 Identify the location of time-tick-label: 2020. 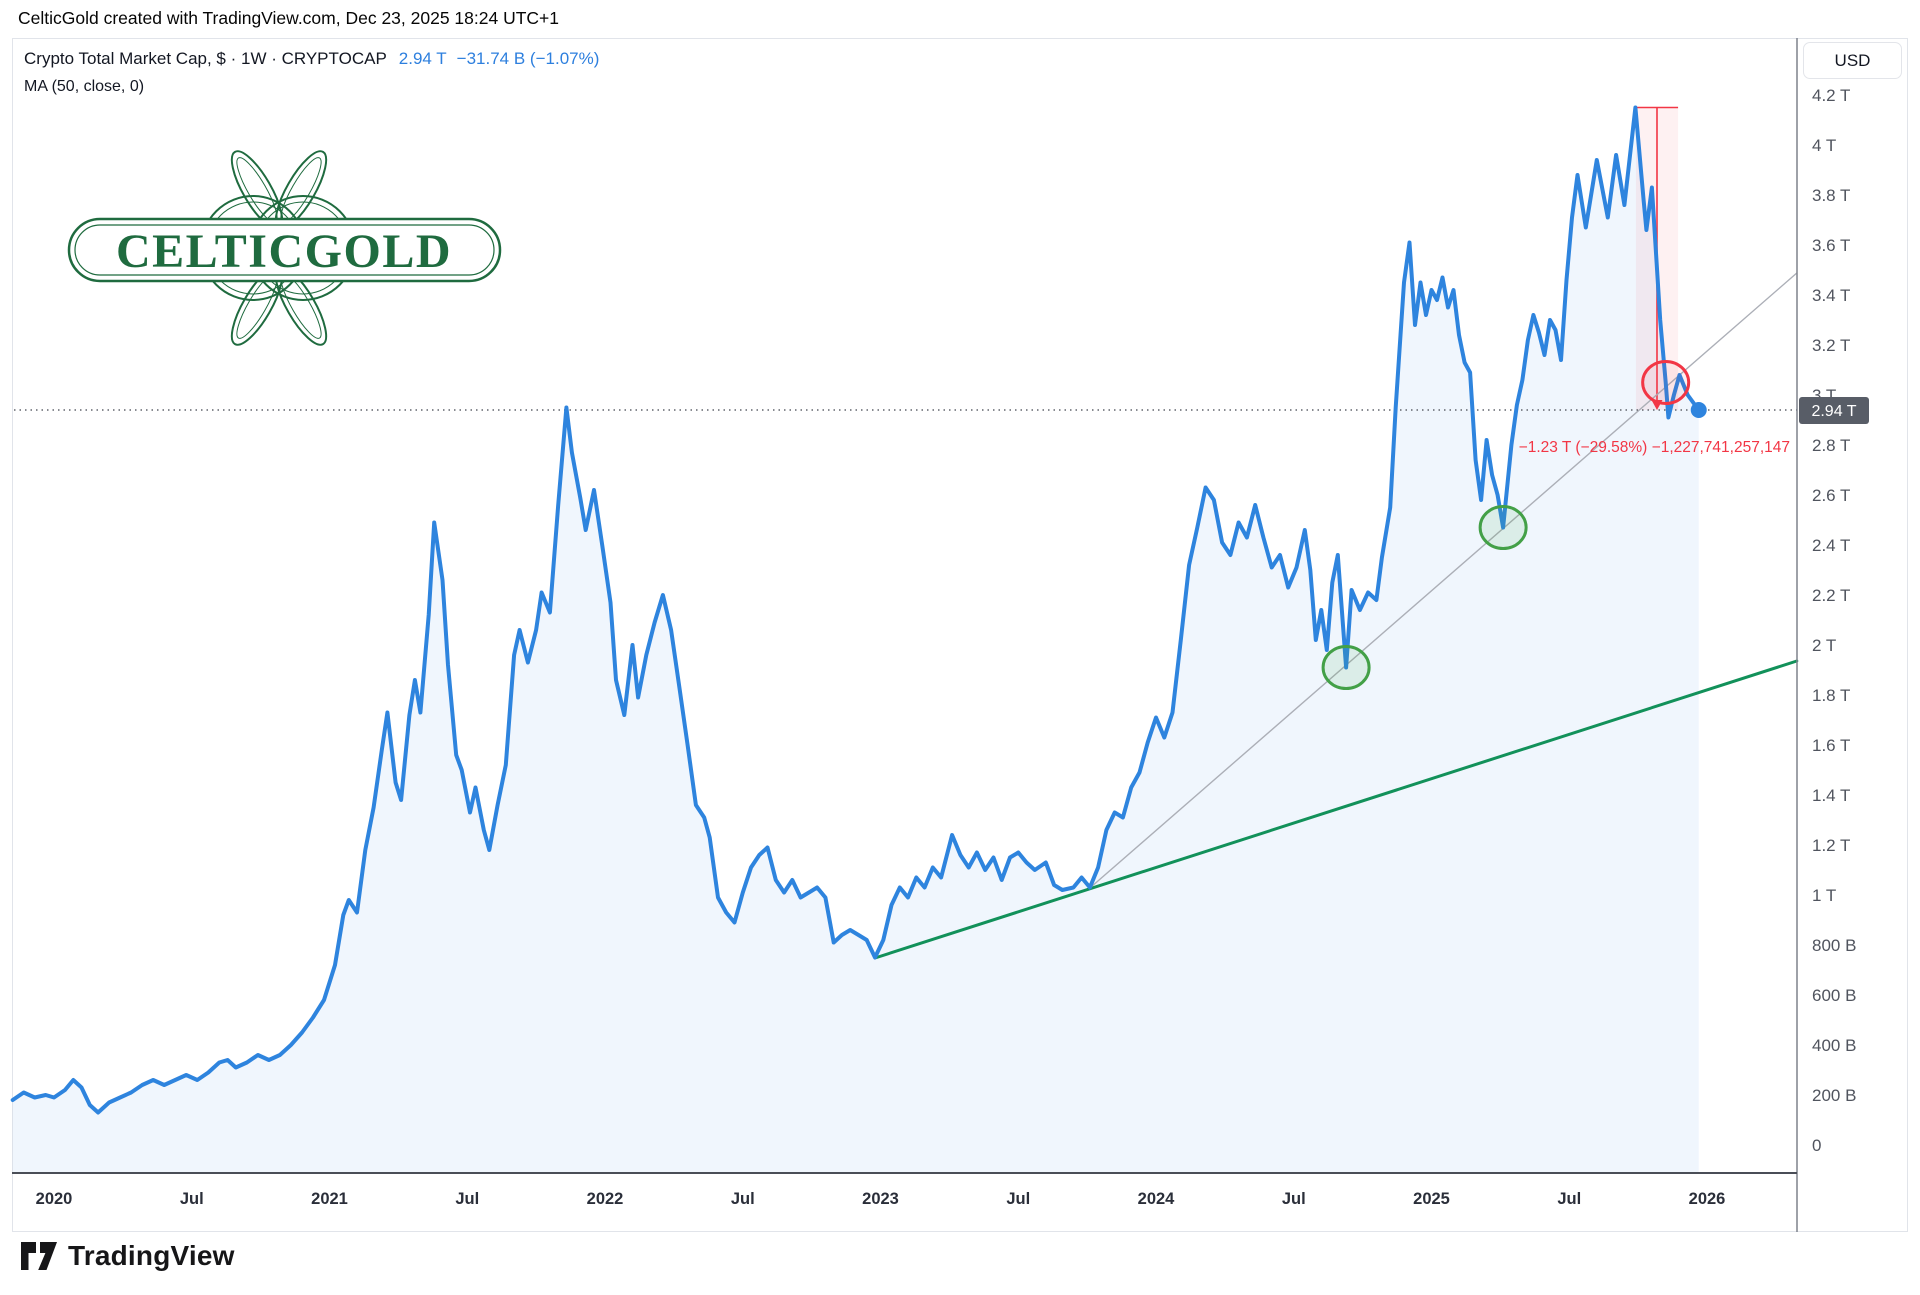
(54, 1199).